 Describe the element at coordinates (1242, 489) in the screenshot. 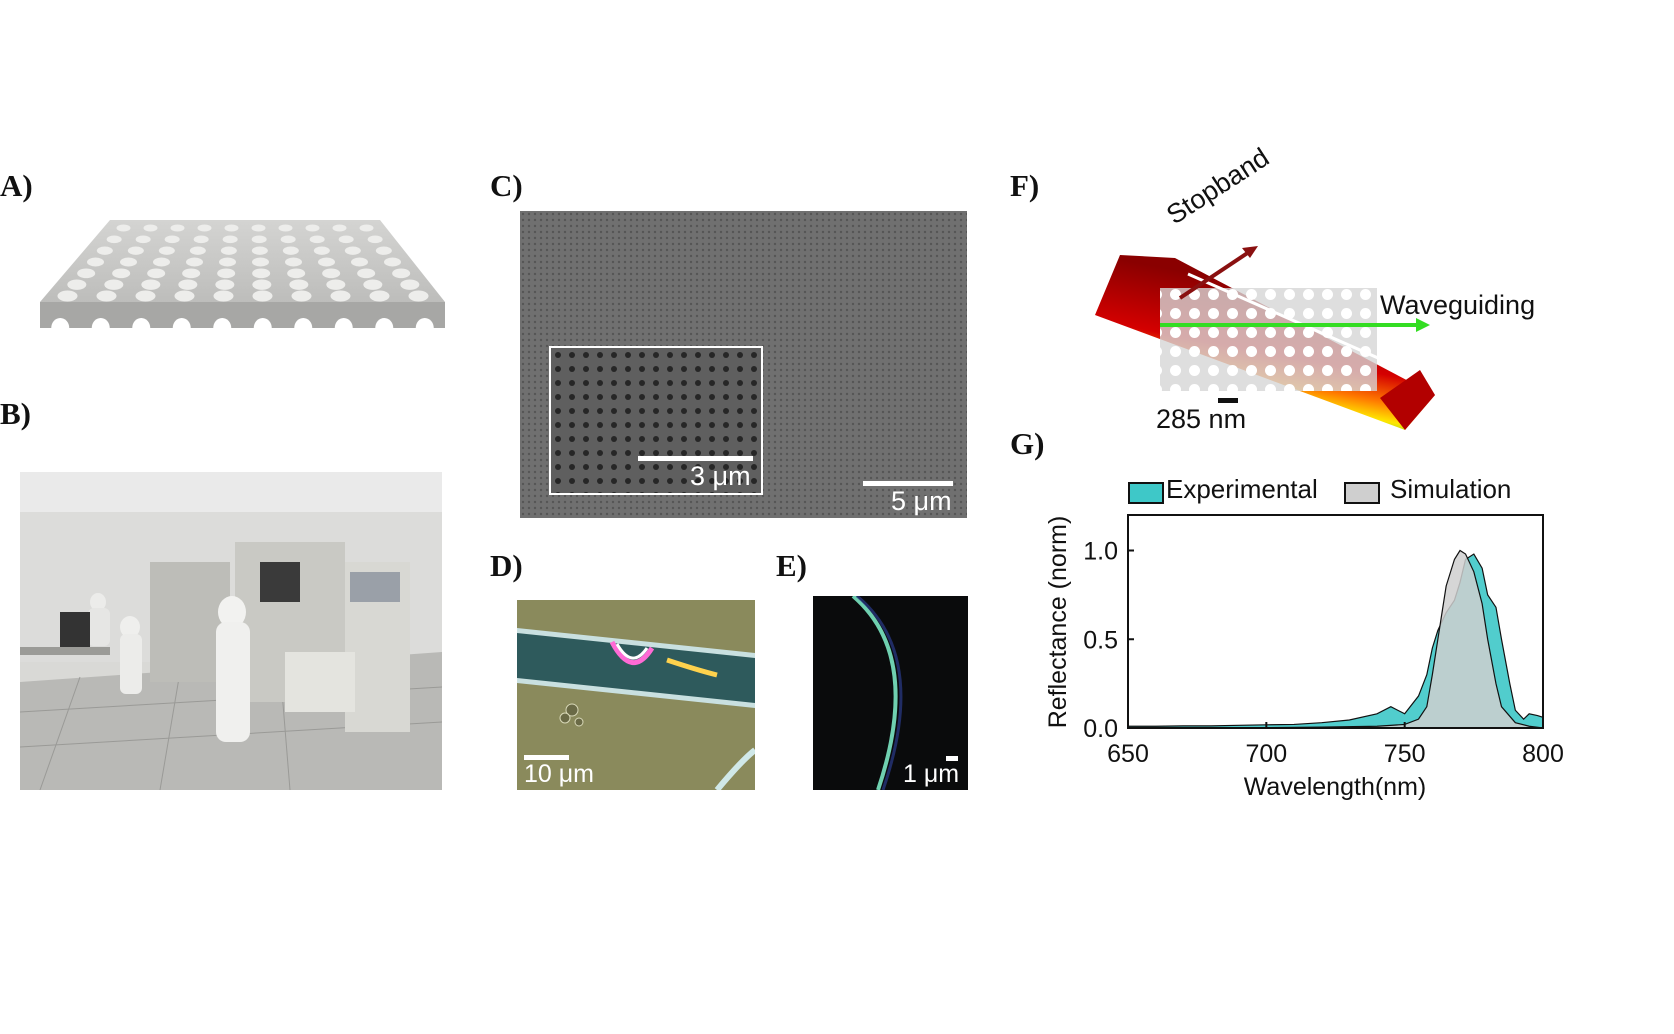

I see `legend-label-experimental: Experimental` at that location.